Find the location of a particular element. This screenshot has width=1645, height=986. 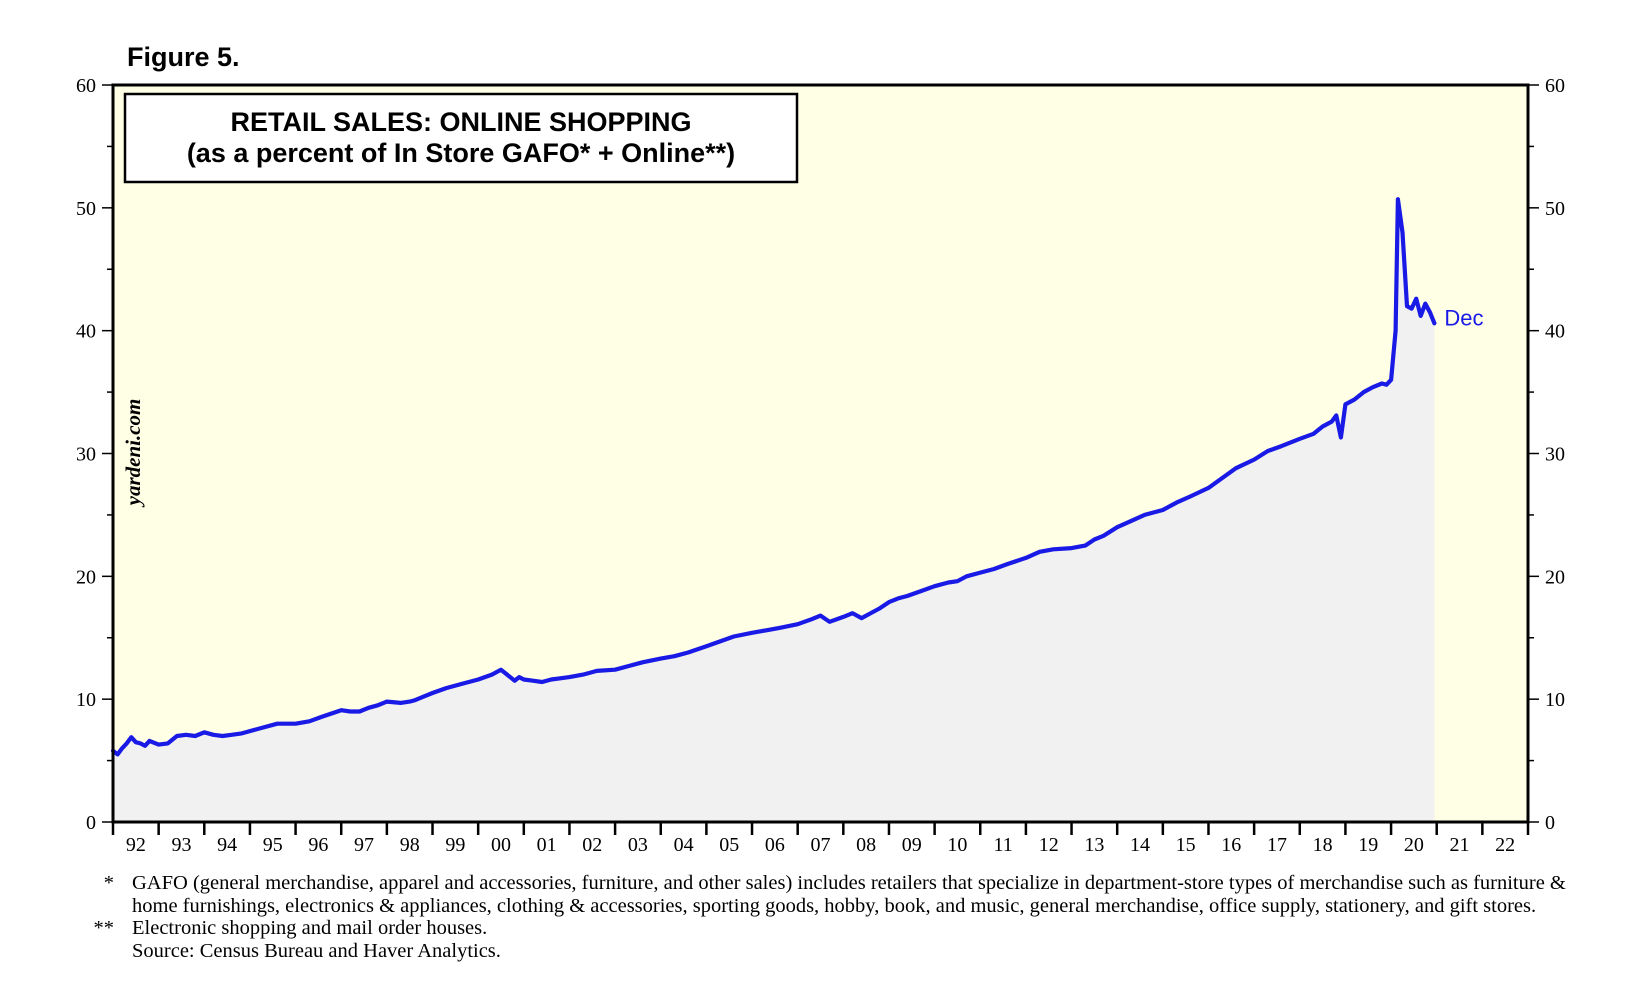

x-tick-label: 06 is located at coordinates (775, 845).